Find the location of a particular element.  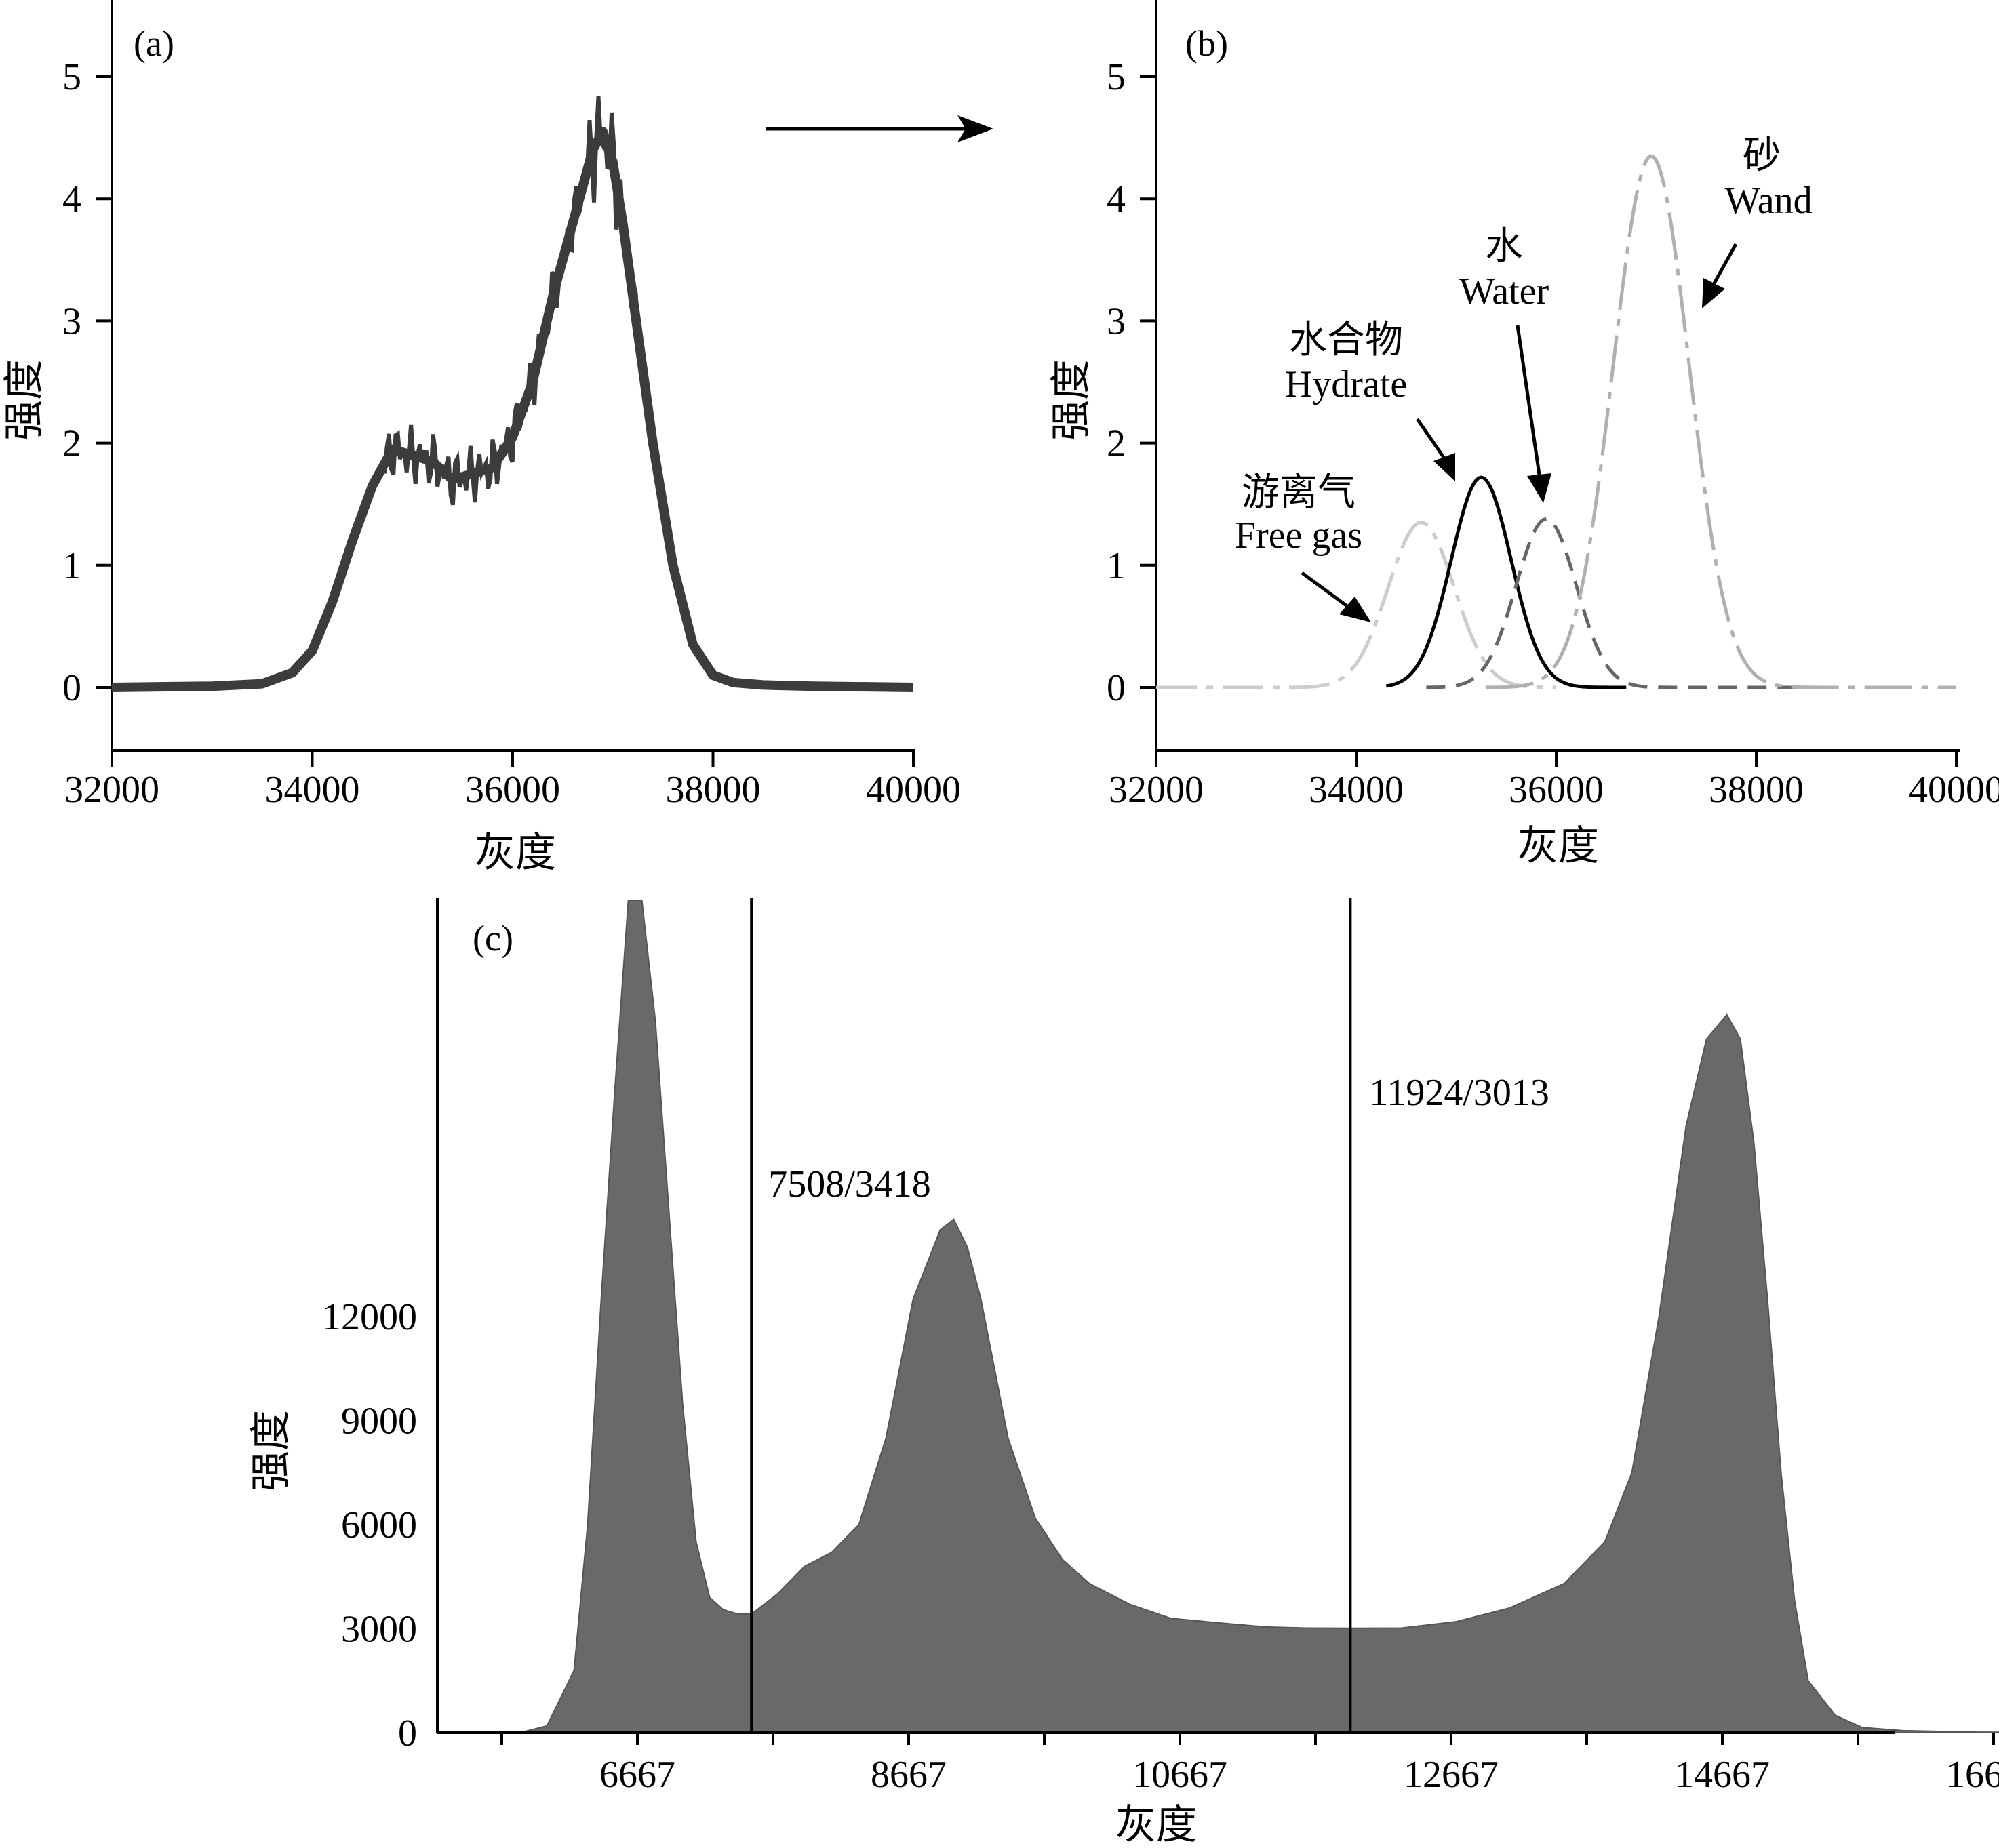

annotation-water-arrow is located at coordinates (1528, 400).